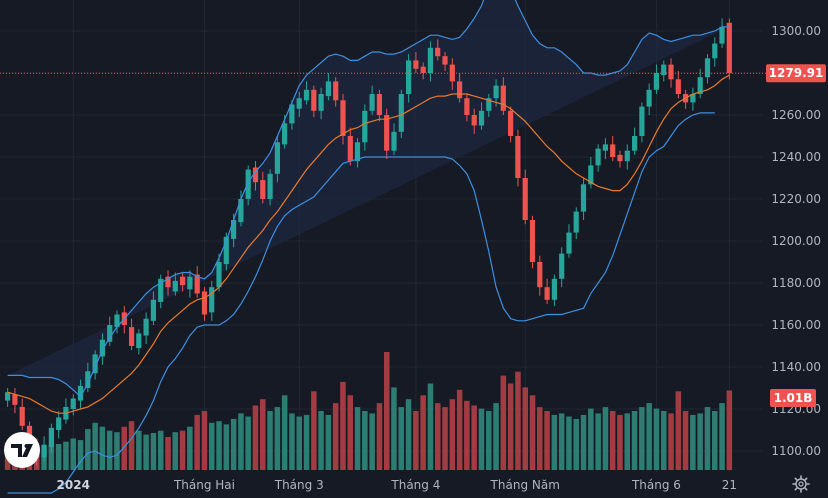 The image size is (828, 498). What do you see at coordinates (796, 283) in the screenshot?
I see `price-tick-label: 1180.00` at bounding box center [796, 283].